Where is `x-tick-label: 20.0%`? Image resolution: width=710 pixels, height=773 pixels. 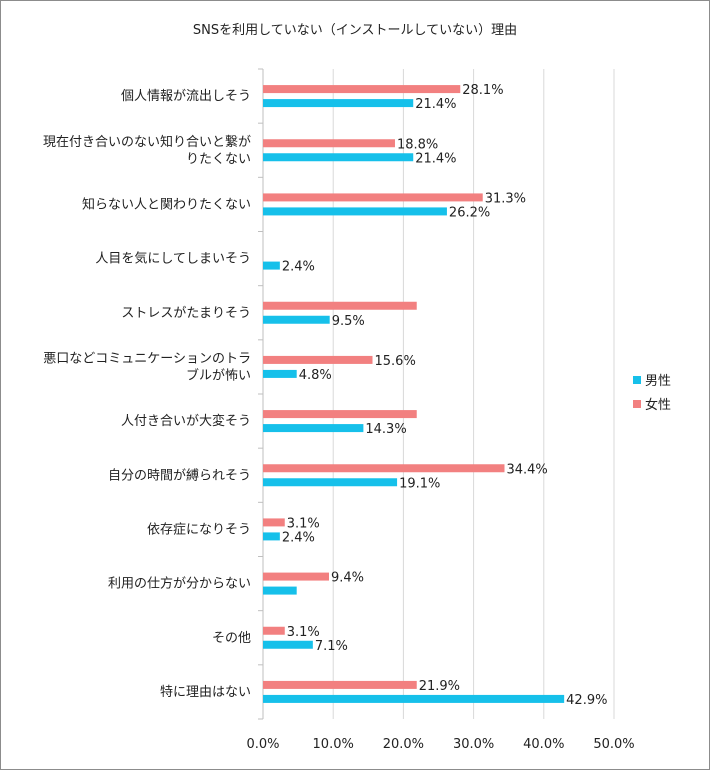 x-tick-label: 20.0% is located at coordinates (403, 744).